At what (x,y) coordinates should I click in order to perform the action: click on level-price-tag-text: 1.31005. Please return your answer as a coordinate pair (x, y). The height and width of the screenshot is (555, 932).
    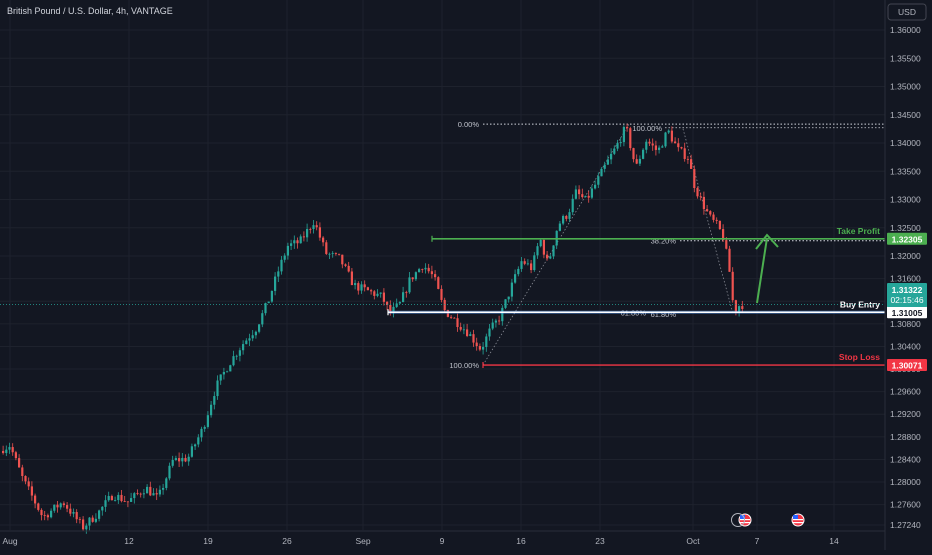
    Looking at the image, I should click on (907, 313).